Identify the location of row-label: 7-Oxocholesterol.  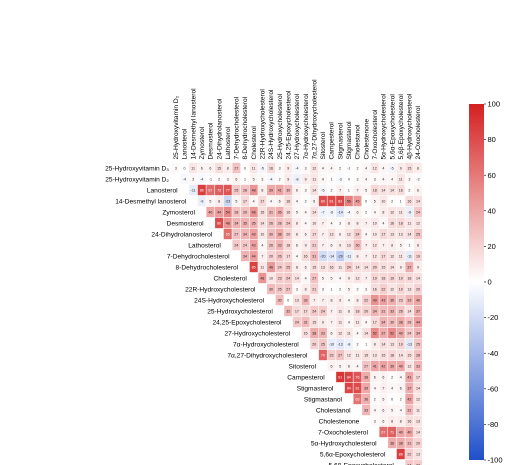
(343, 432).